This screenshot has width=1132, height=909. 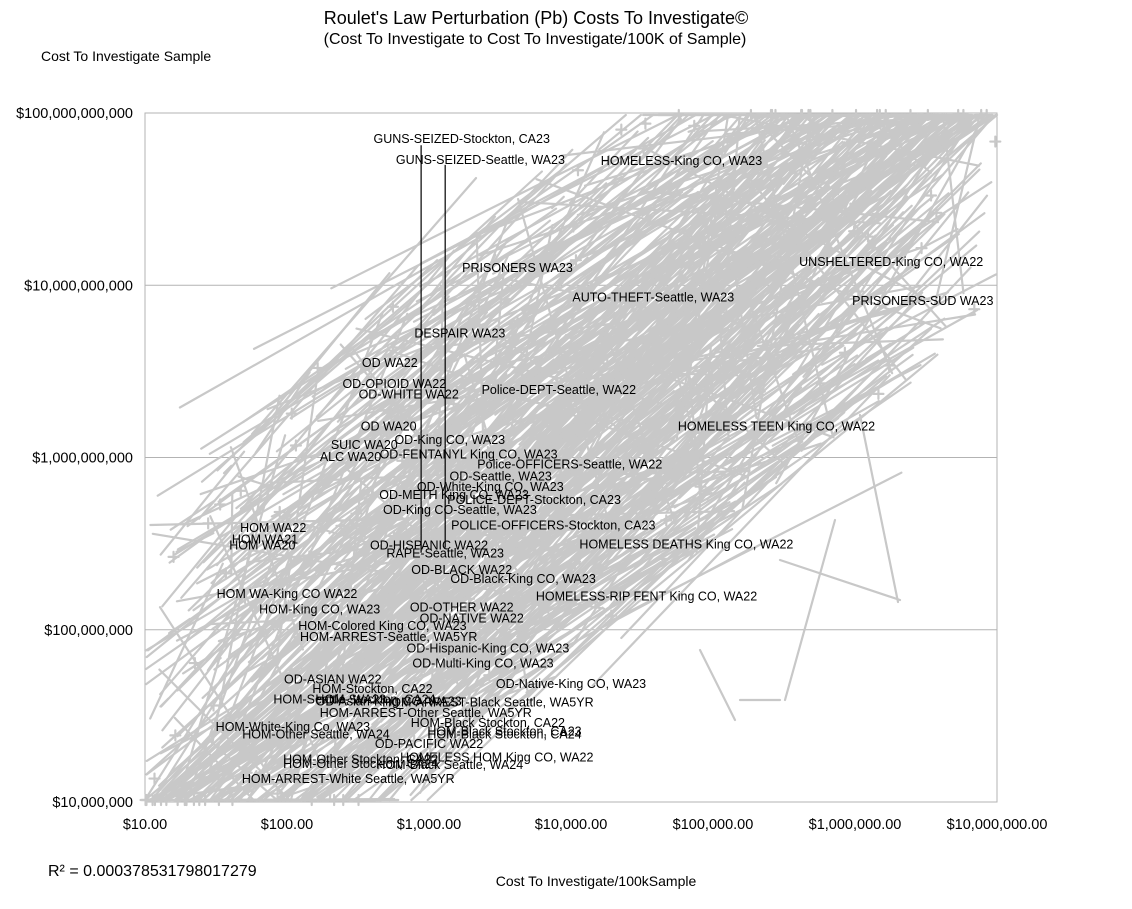 I want to click on data-label: OD-Hispanic-King CO, WA23, so click(x=488, y=649).